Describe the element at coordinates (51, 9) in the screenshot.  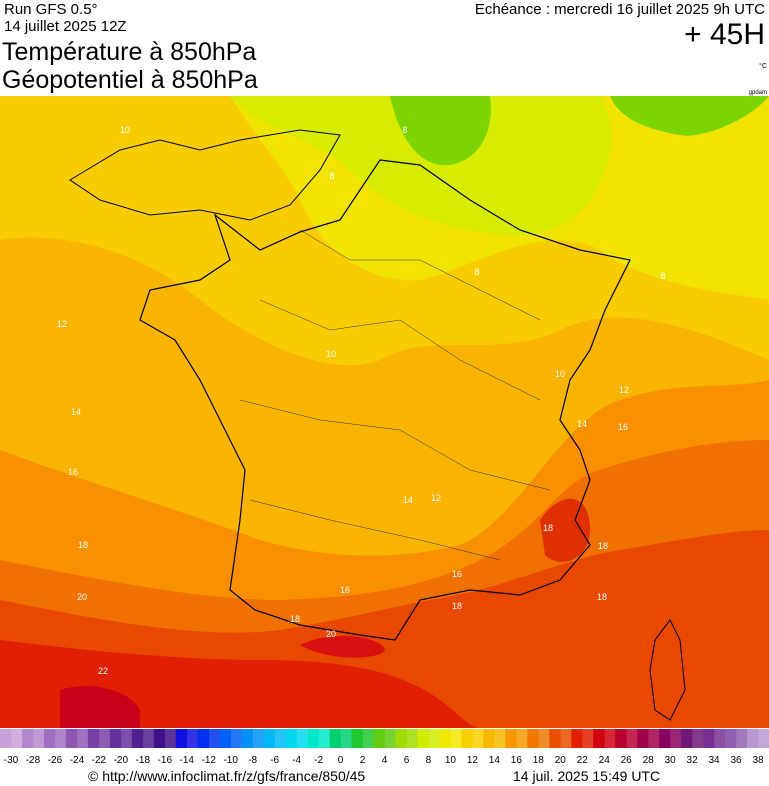
I see `run: Run GFS 0.5°` at that location.